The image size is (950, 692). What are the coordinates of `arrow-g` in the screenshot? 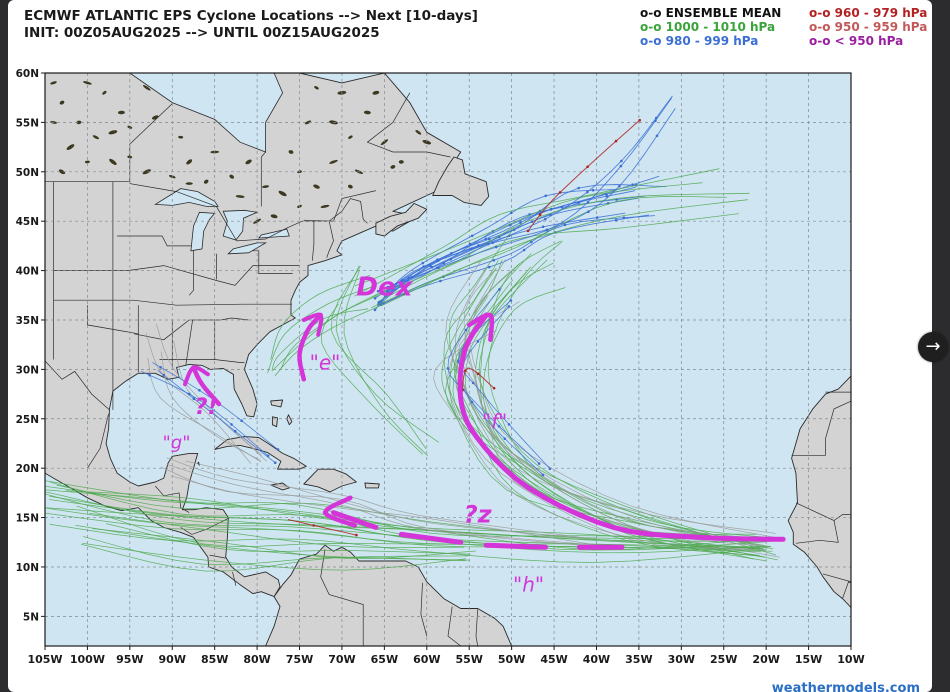 It's located at (206, 386).